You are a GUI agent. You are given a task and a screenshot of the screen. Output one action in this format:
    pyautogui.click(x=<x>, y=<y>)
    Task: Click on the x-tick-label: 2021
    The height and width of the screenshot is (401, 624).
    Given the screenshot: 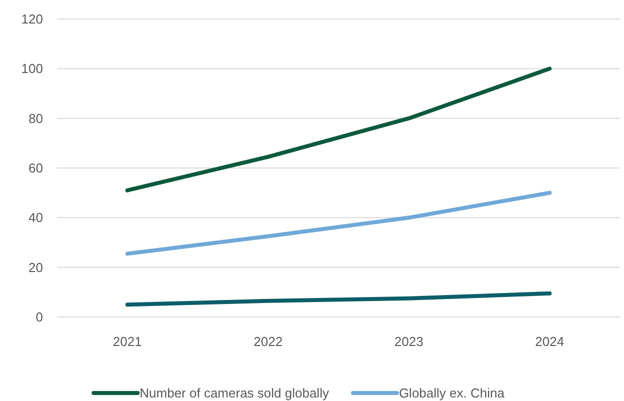 What is the action you would take?
    pyautogui.click(x=127, y=341)
    